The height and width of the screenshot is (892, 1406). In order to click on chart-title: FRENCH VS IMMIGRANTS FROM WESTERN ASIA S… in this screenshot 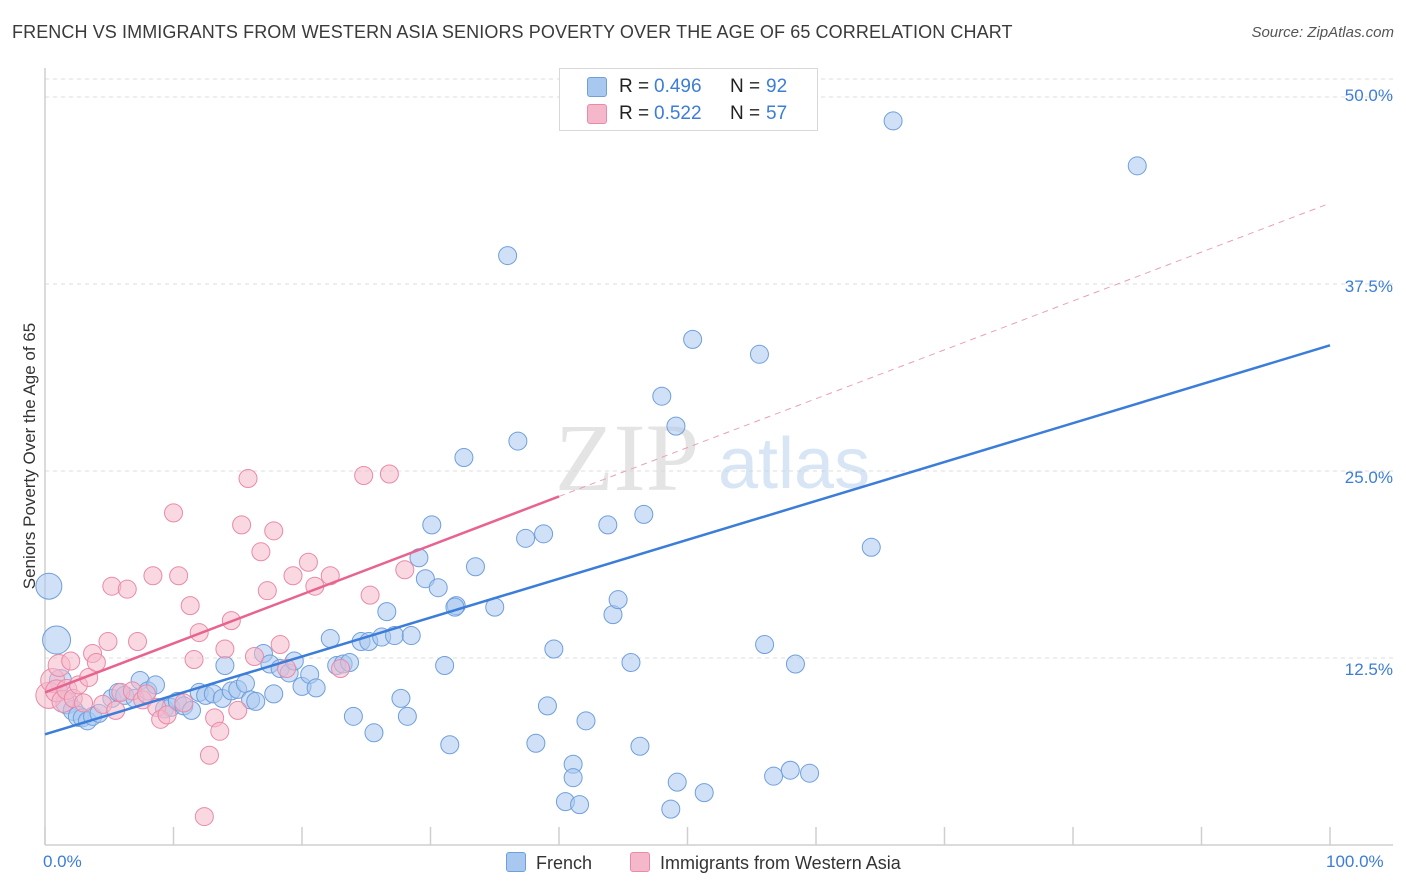, I will do `click(512, 32)`.